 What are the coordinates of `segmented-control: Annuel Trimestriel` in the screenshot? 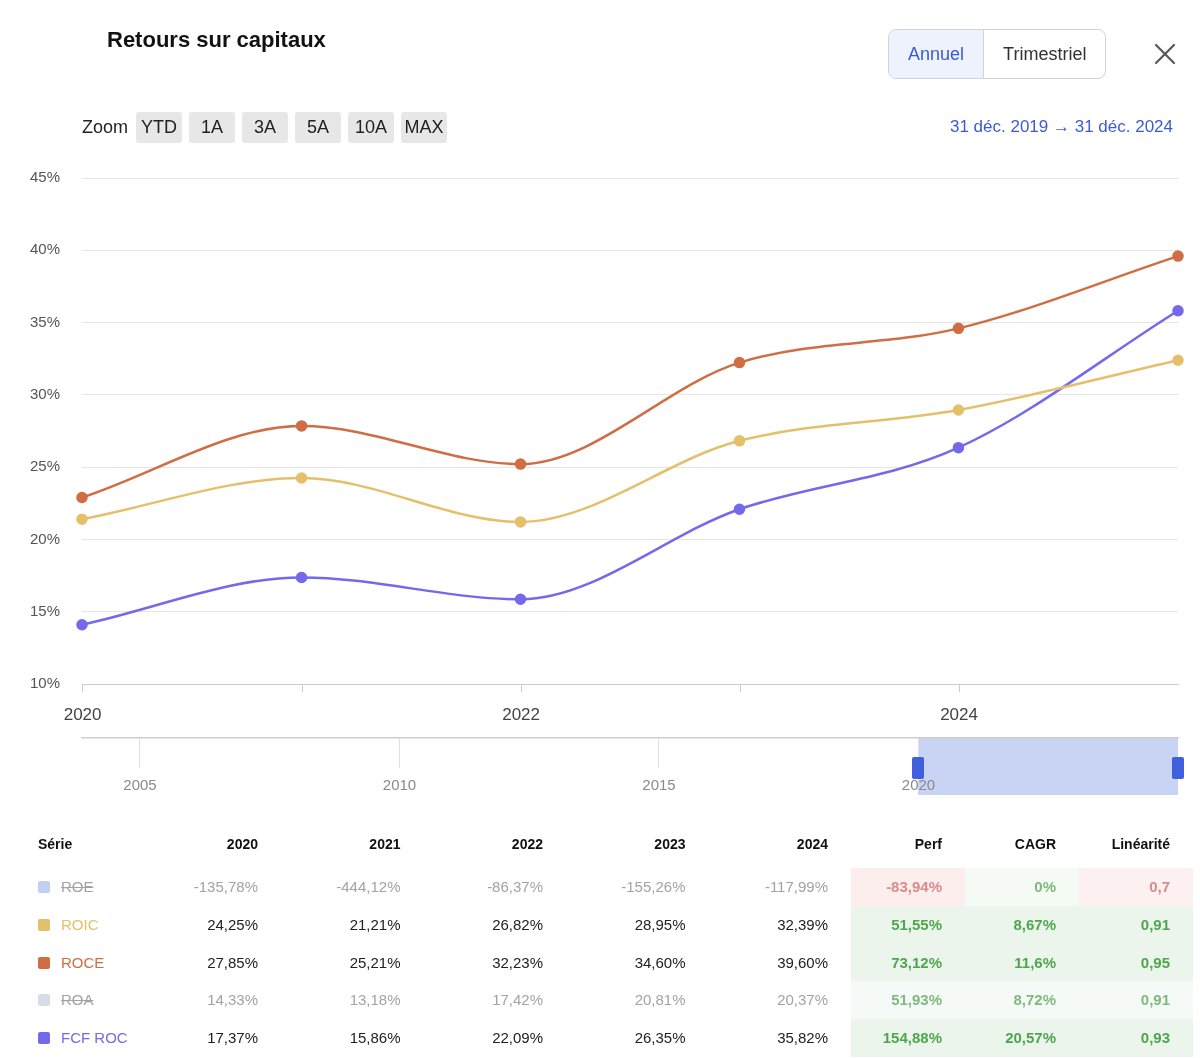 It's located at (997, 54).